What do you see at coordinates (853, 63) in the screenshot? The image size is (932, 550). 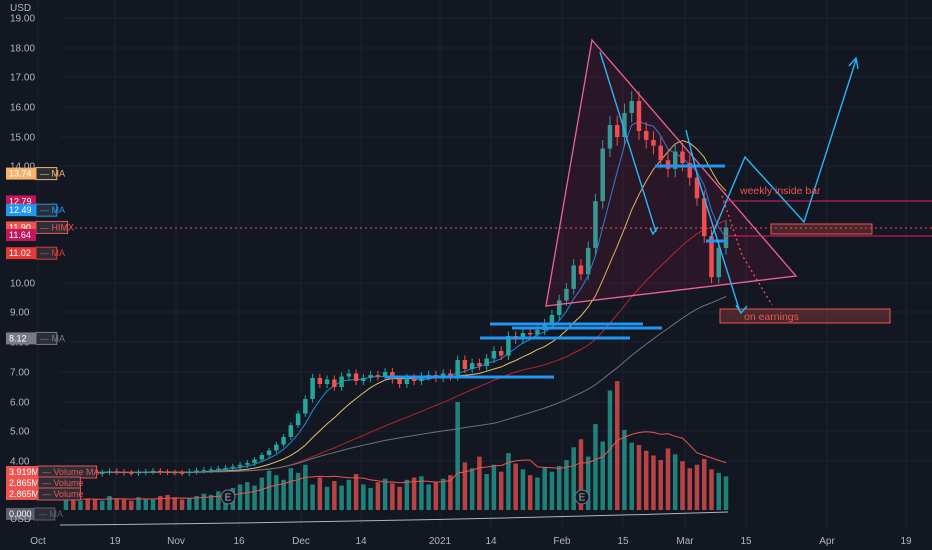 I see `path-bull-arrowhead` at bounding box center [853, 63].